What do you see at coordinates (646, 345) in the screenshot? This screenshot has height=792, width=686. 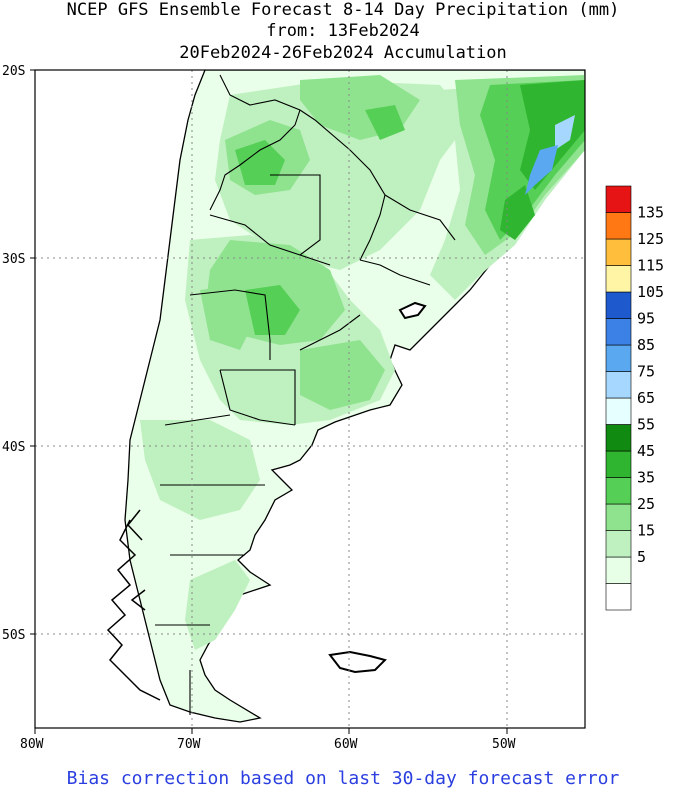 I see `legend-label: 85` at bounding box center [646, 345].